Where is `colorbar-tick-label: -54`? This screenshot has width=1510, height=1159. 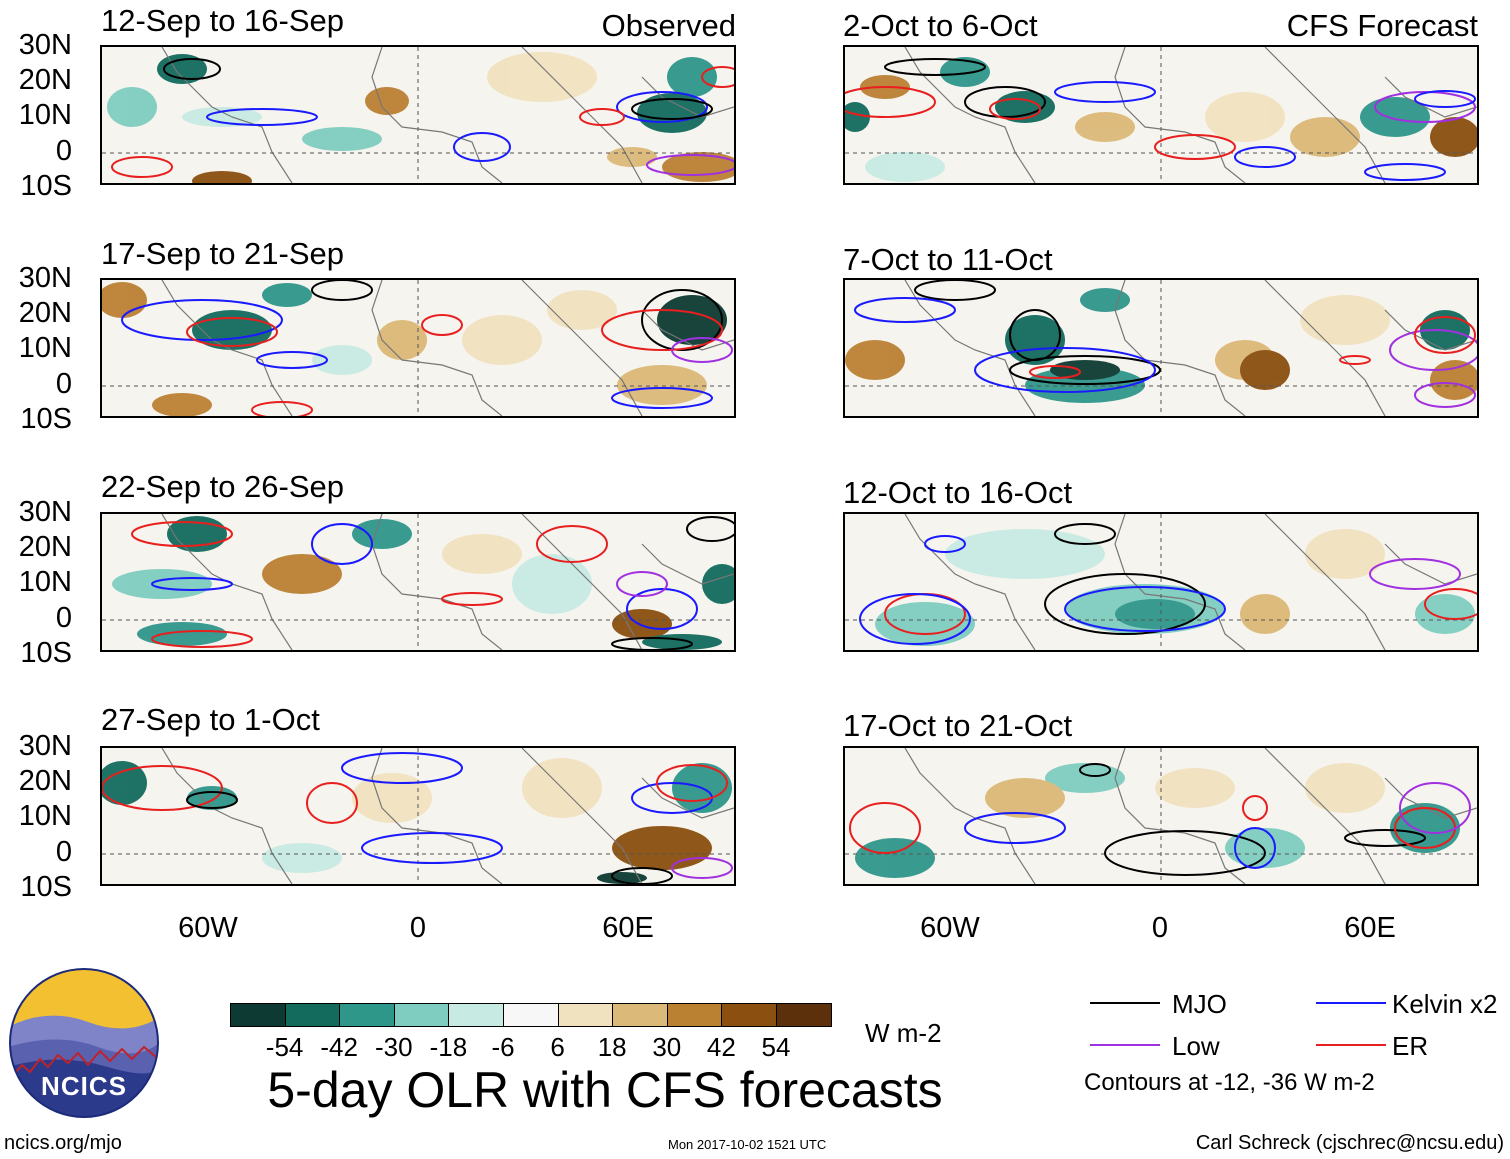
colorbar-tick-label: -54 is located at coordinates (284, 1047).